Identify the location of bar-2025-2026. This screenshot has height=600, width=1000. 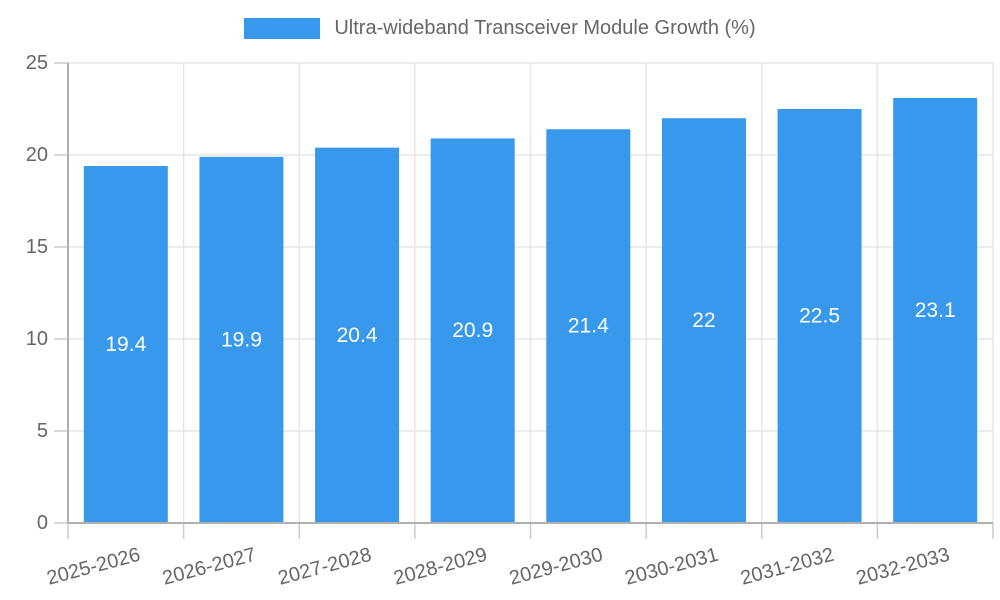
(125, 345).